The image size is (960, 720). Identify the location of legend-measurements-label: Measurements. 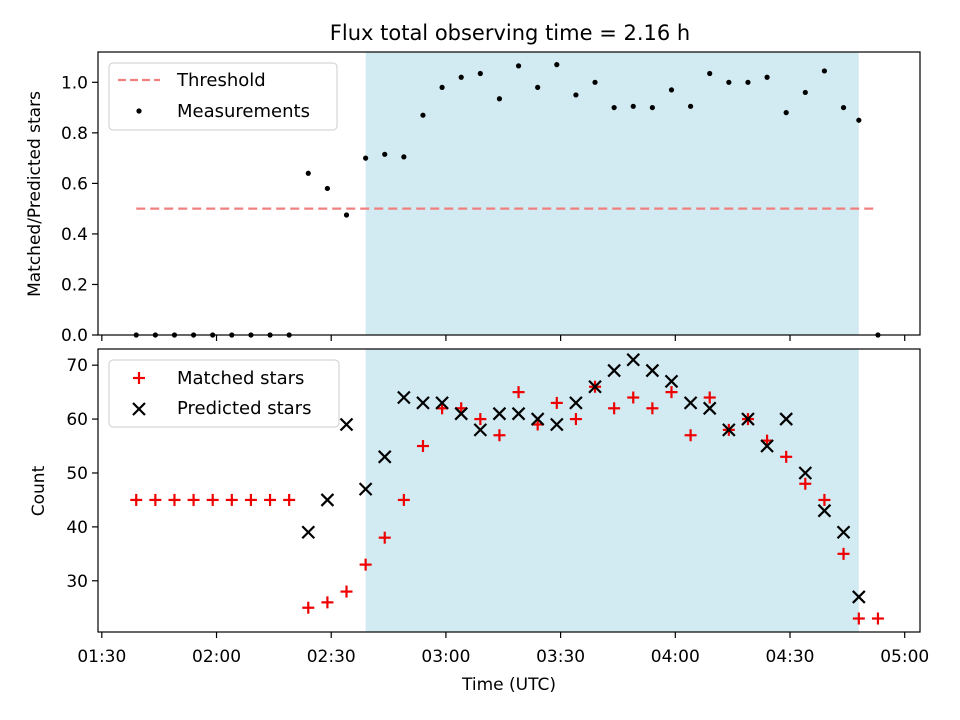
(243, 111).